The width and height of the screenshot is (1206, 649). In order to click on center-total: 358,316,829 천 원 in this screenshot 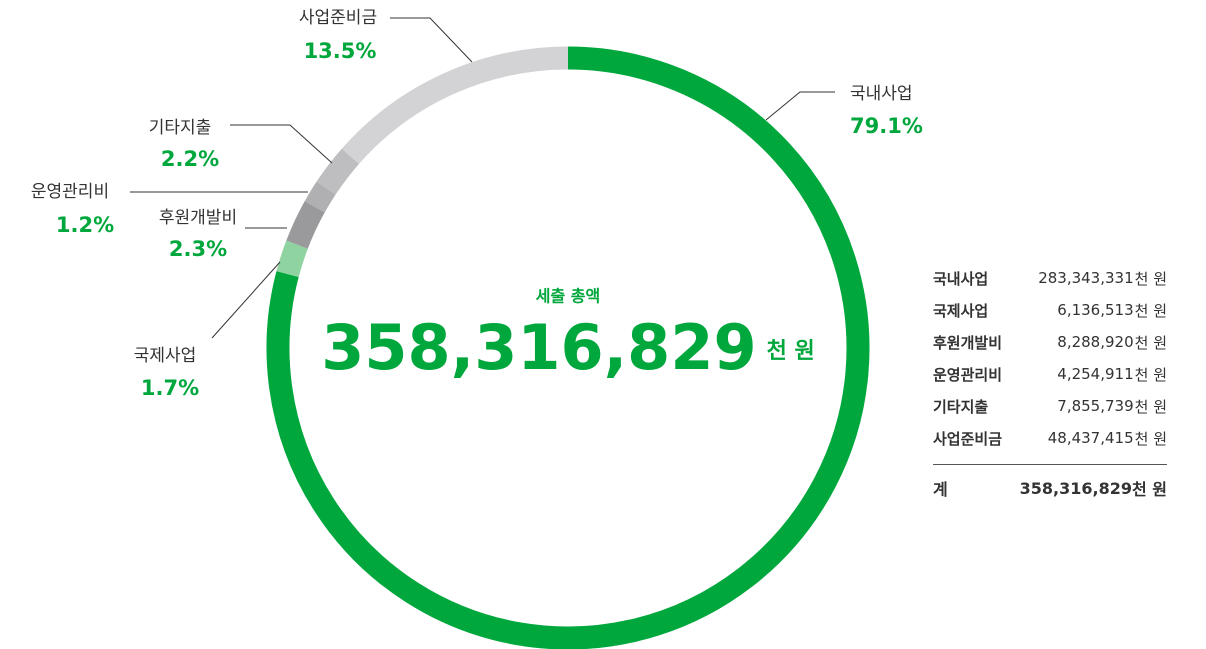, I will do `click(568, 347)`.